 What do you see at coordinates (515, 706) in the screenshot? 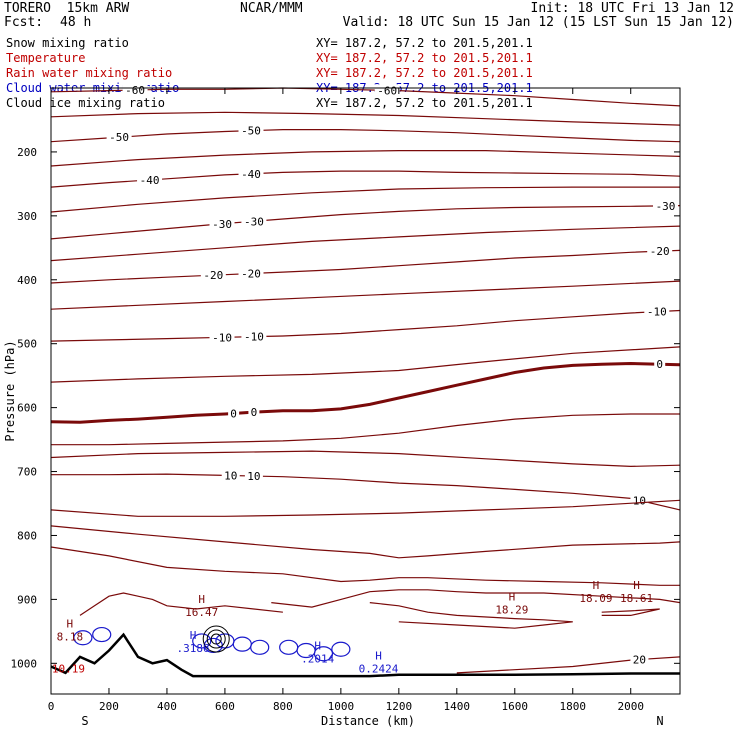
I see `x-tick-label-1600: 1600` at bounding box center [515, 706].